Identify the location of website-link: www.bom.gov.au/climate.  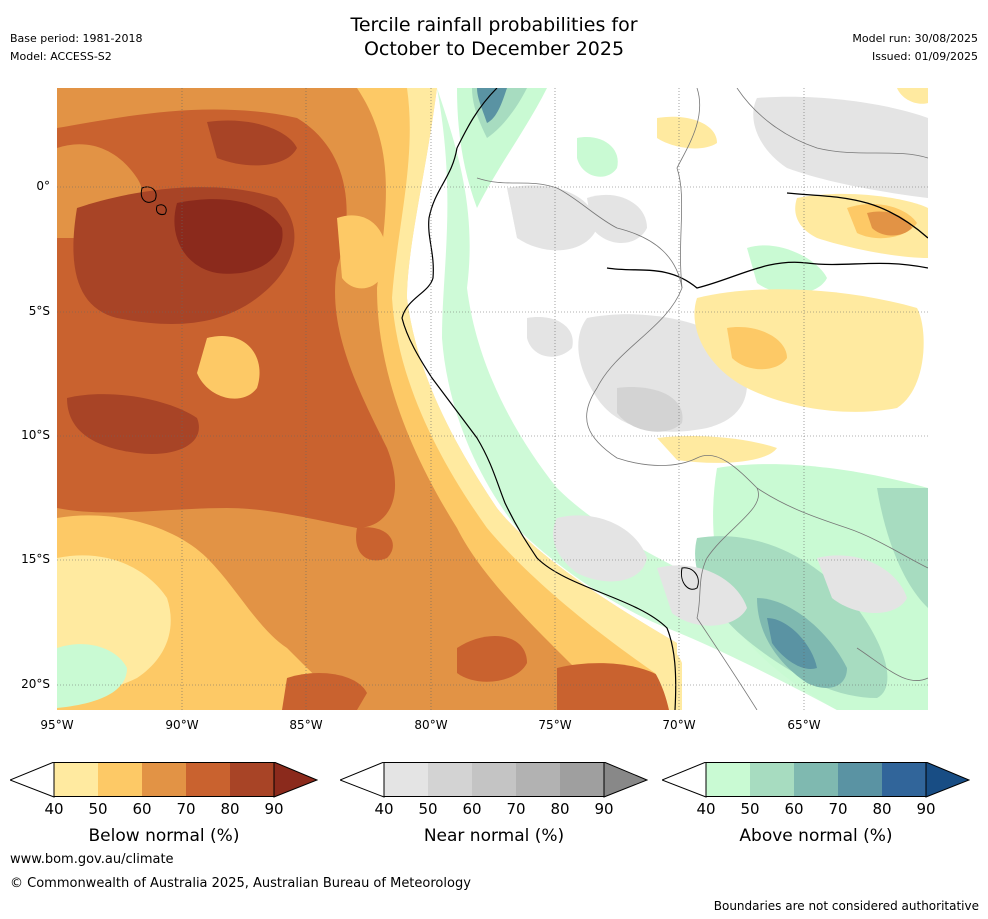
(92, 859).